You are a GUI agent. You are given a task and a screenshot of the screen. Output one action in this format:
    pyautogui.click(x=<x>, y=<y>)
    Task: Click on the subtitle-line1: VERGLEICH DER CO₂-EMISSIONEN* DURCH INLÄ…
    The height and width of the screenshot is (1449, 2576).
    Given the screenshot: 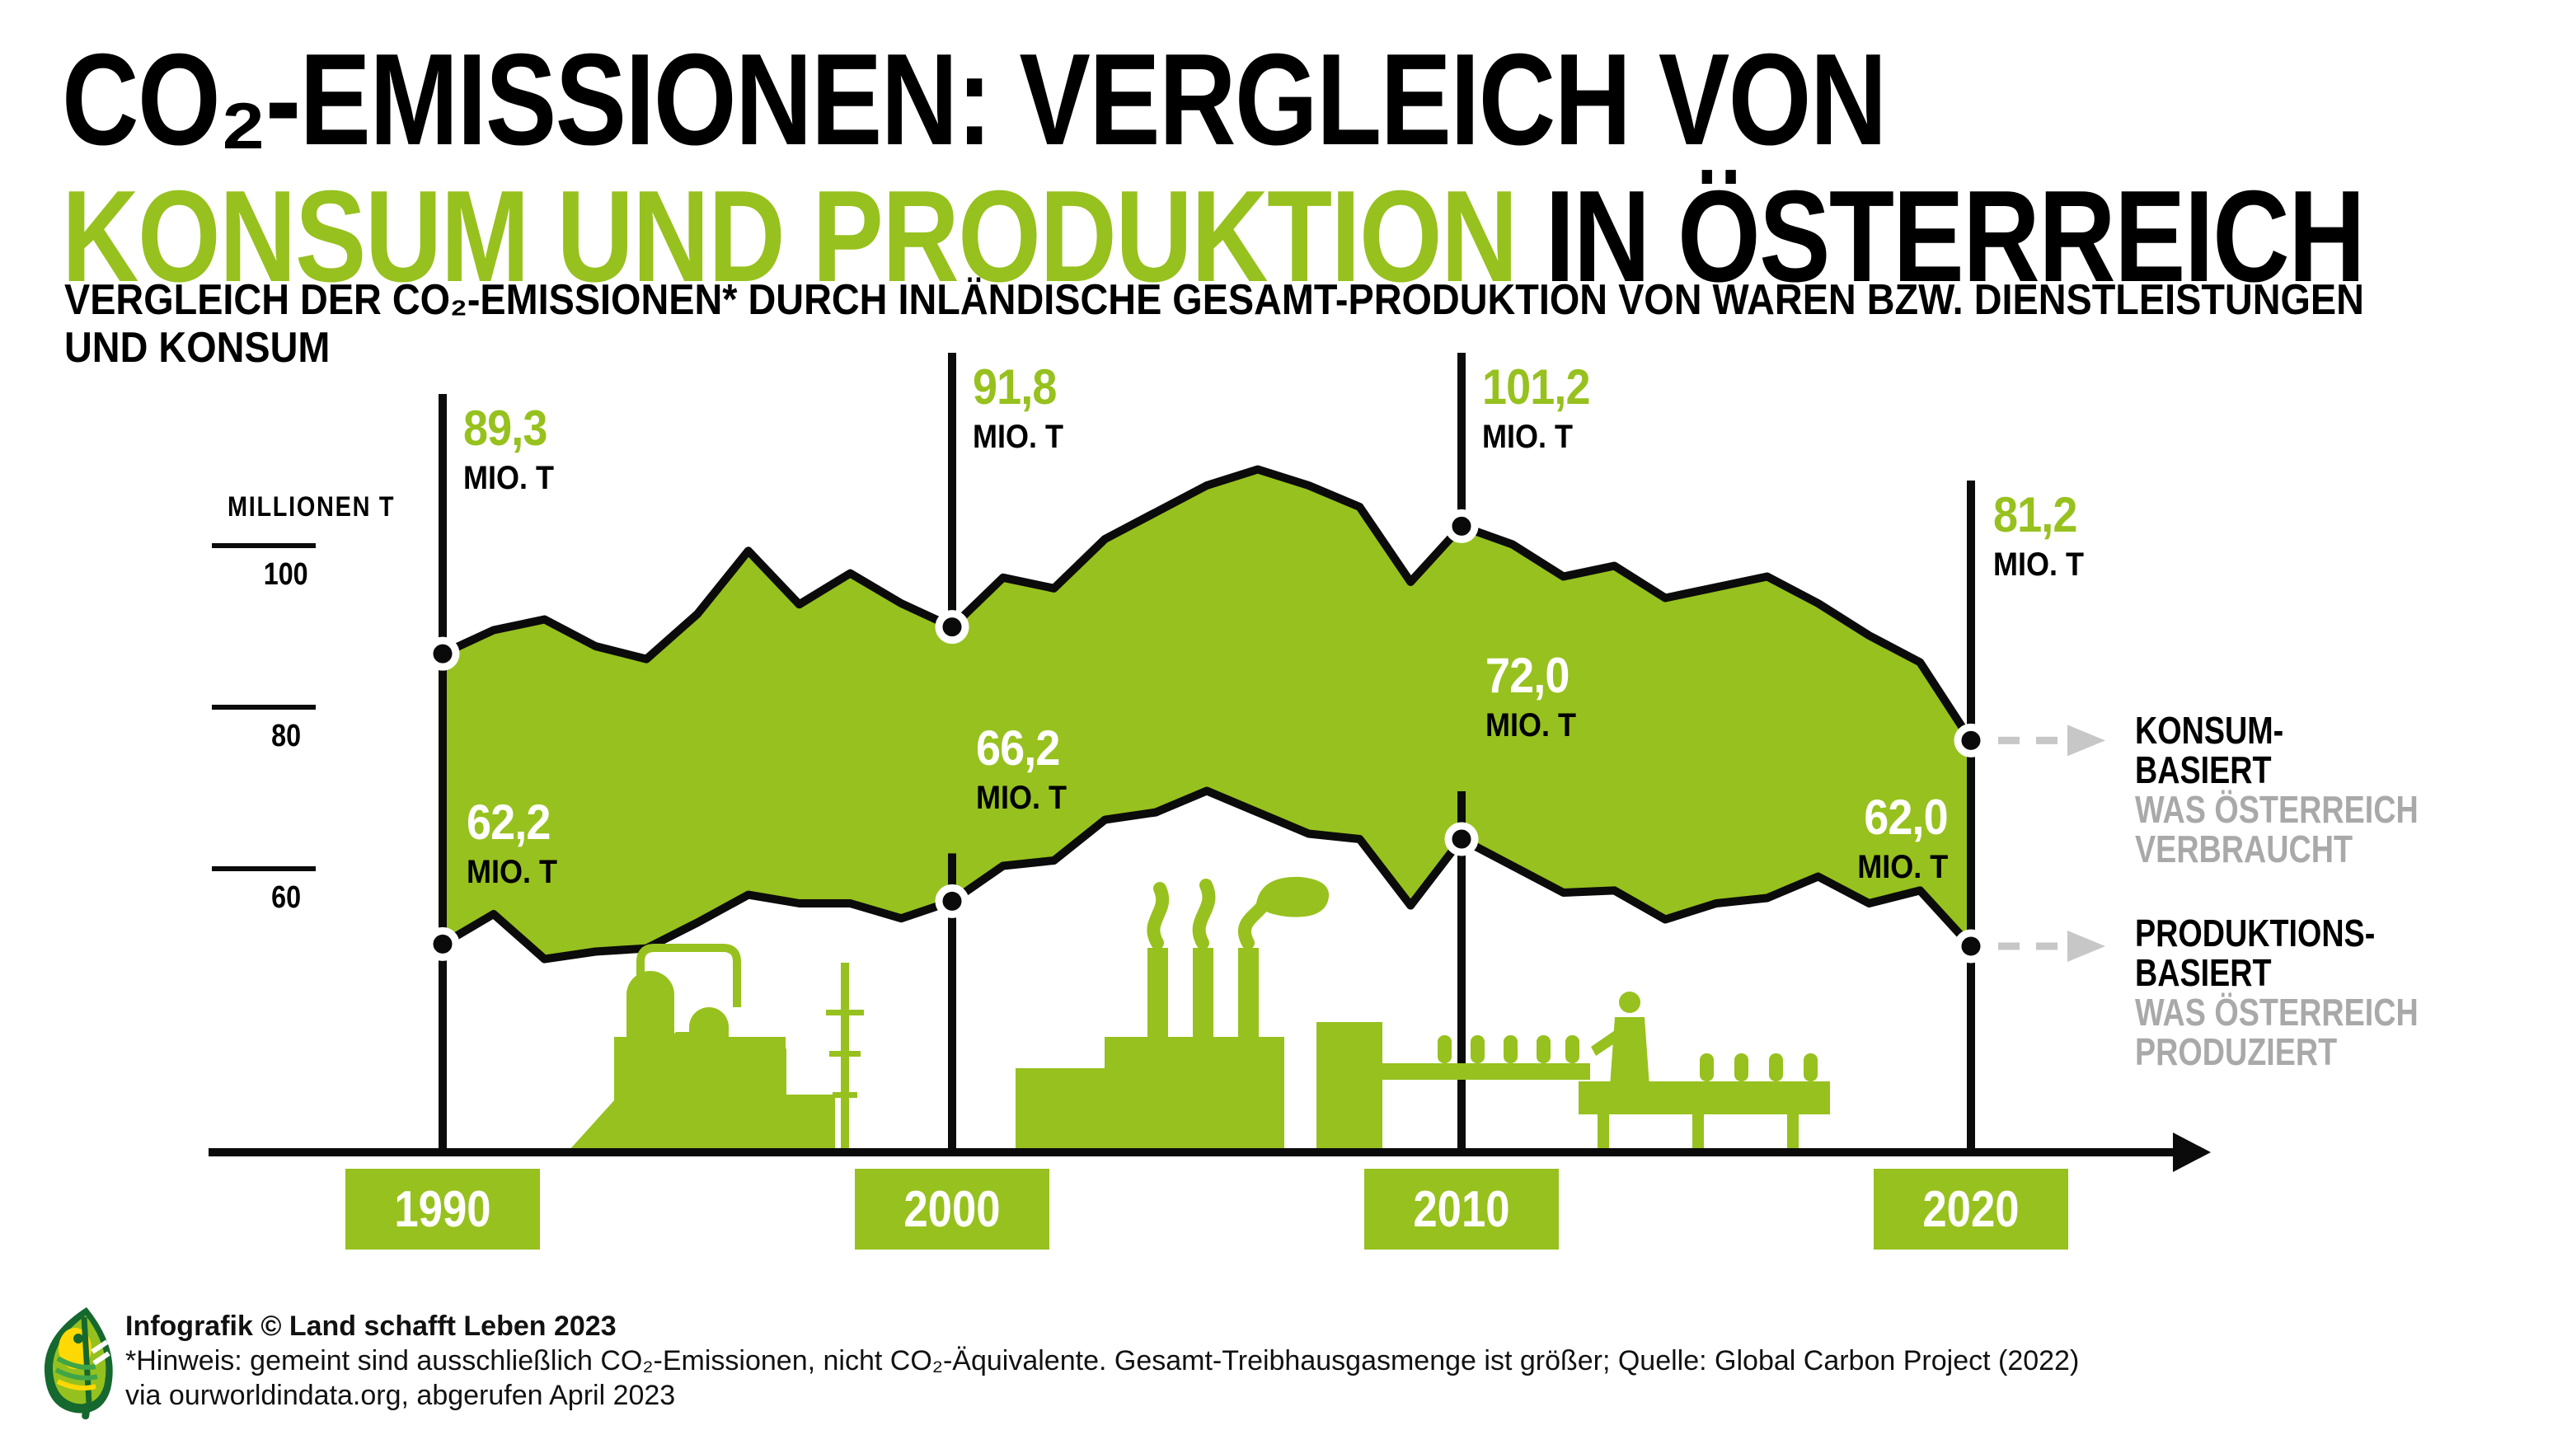 What is the action you would take?
    pyautogui.click(x=1214, y=300)
    